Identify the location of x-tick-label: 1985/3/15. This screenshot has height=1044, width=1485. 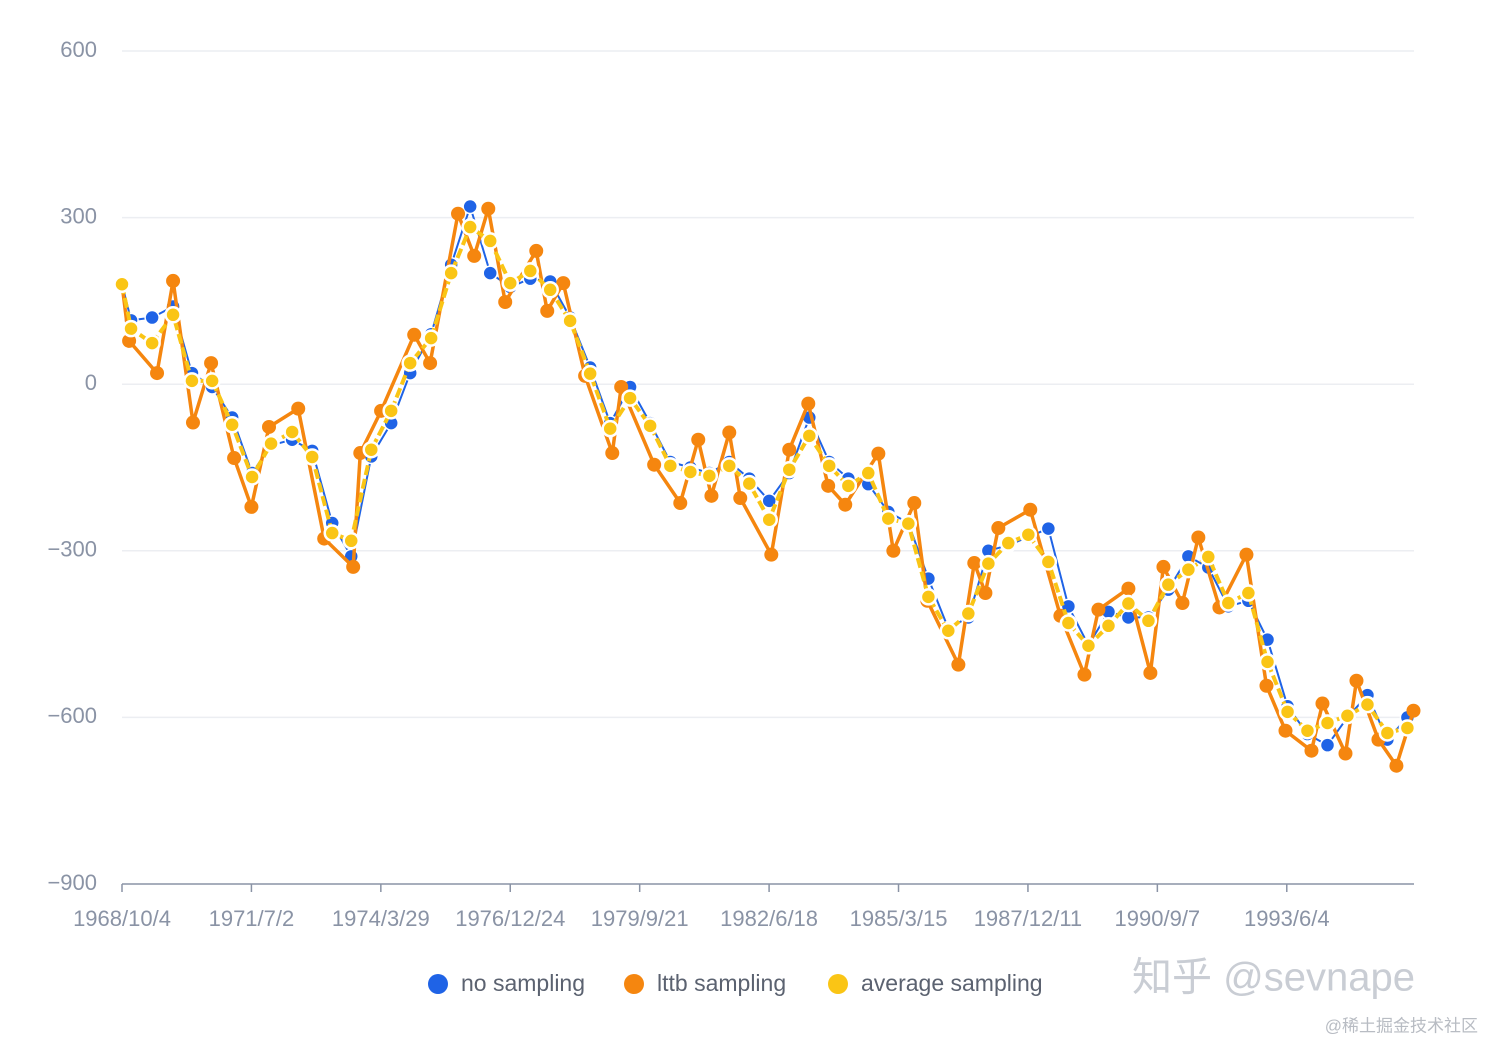
(899, 918).